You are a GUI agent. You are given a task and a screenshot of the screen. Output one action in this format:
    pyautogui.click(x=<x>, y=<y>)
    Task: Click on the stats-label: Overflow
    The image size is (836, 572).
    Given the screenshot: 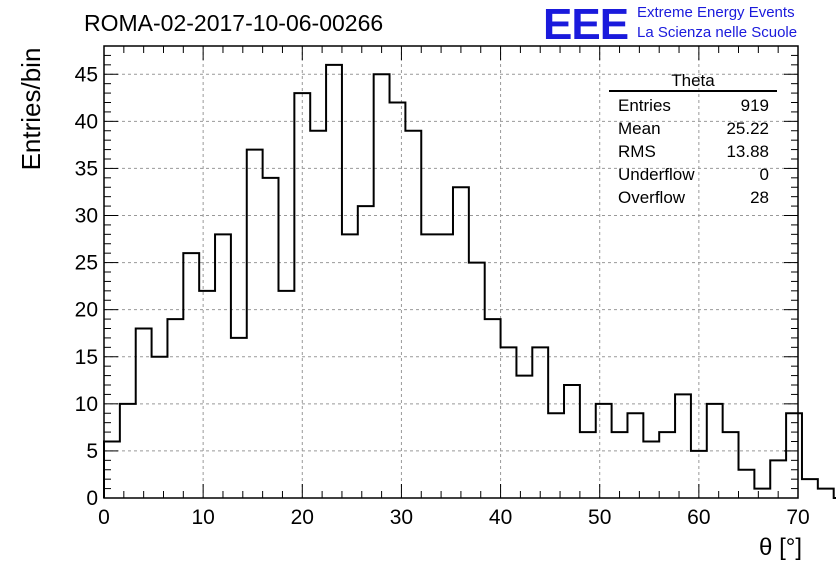 What is the action you would take?
    pyautogui.click(x=652, y=197)
    